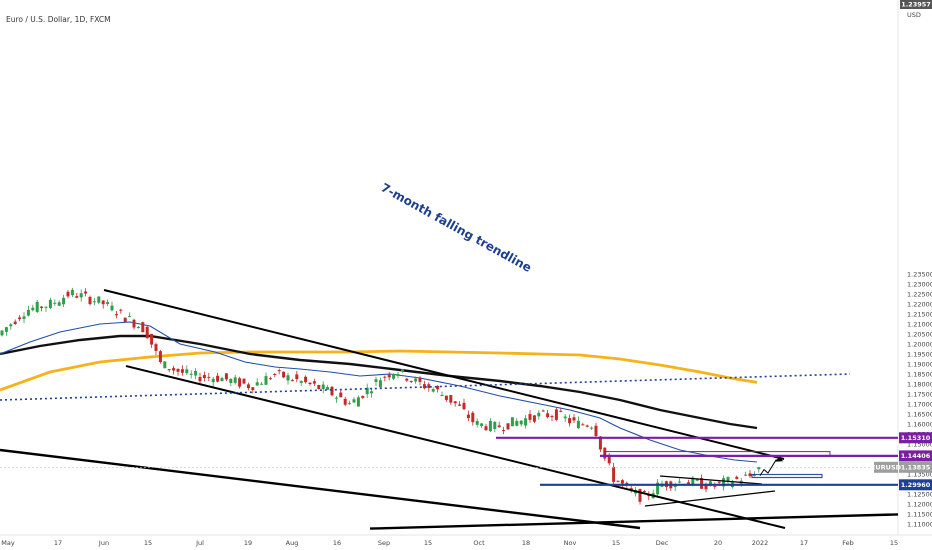  Describe the element at coordinates (248, 543) in the screenshot. I see `x-tick-label: 19` at that location.